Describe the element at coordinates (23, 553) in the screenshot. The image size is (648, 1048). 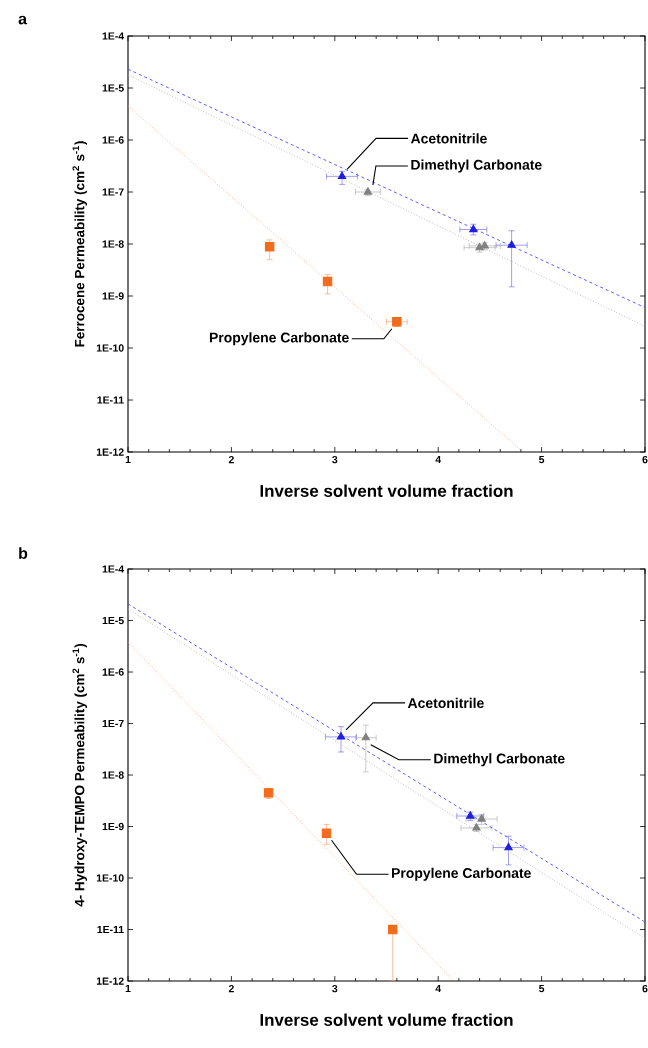
I see `chart-title: b` at that location.